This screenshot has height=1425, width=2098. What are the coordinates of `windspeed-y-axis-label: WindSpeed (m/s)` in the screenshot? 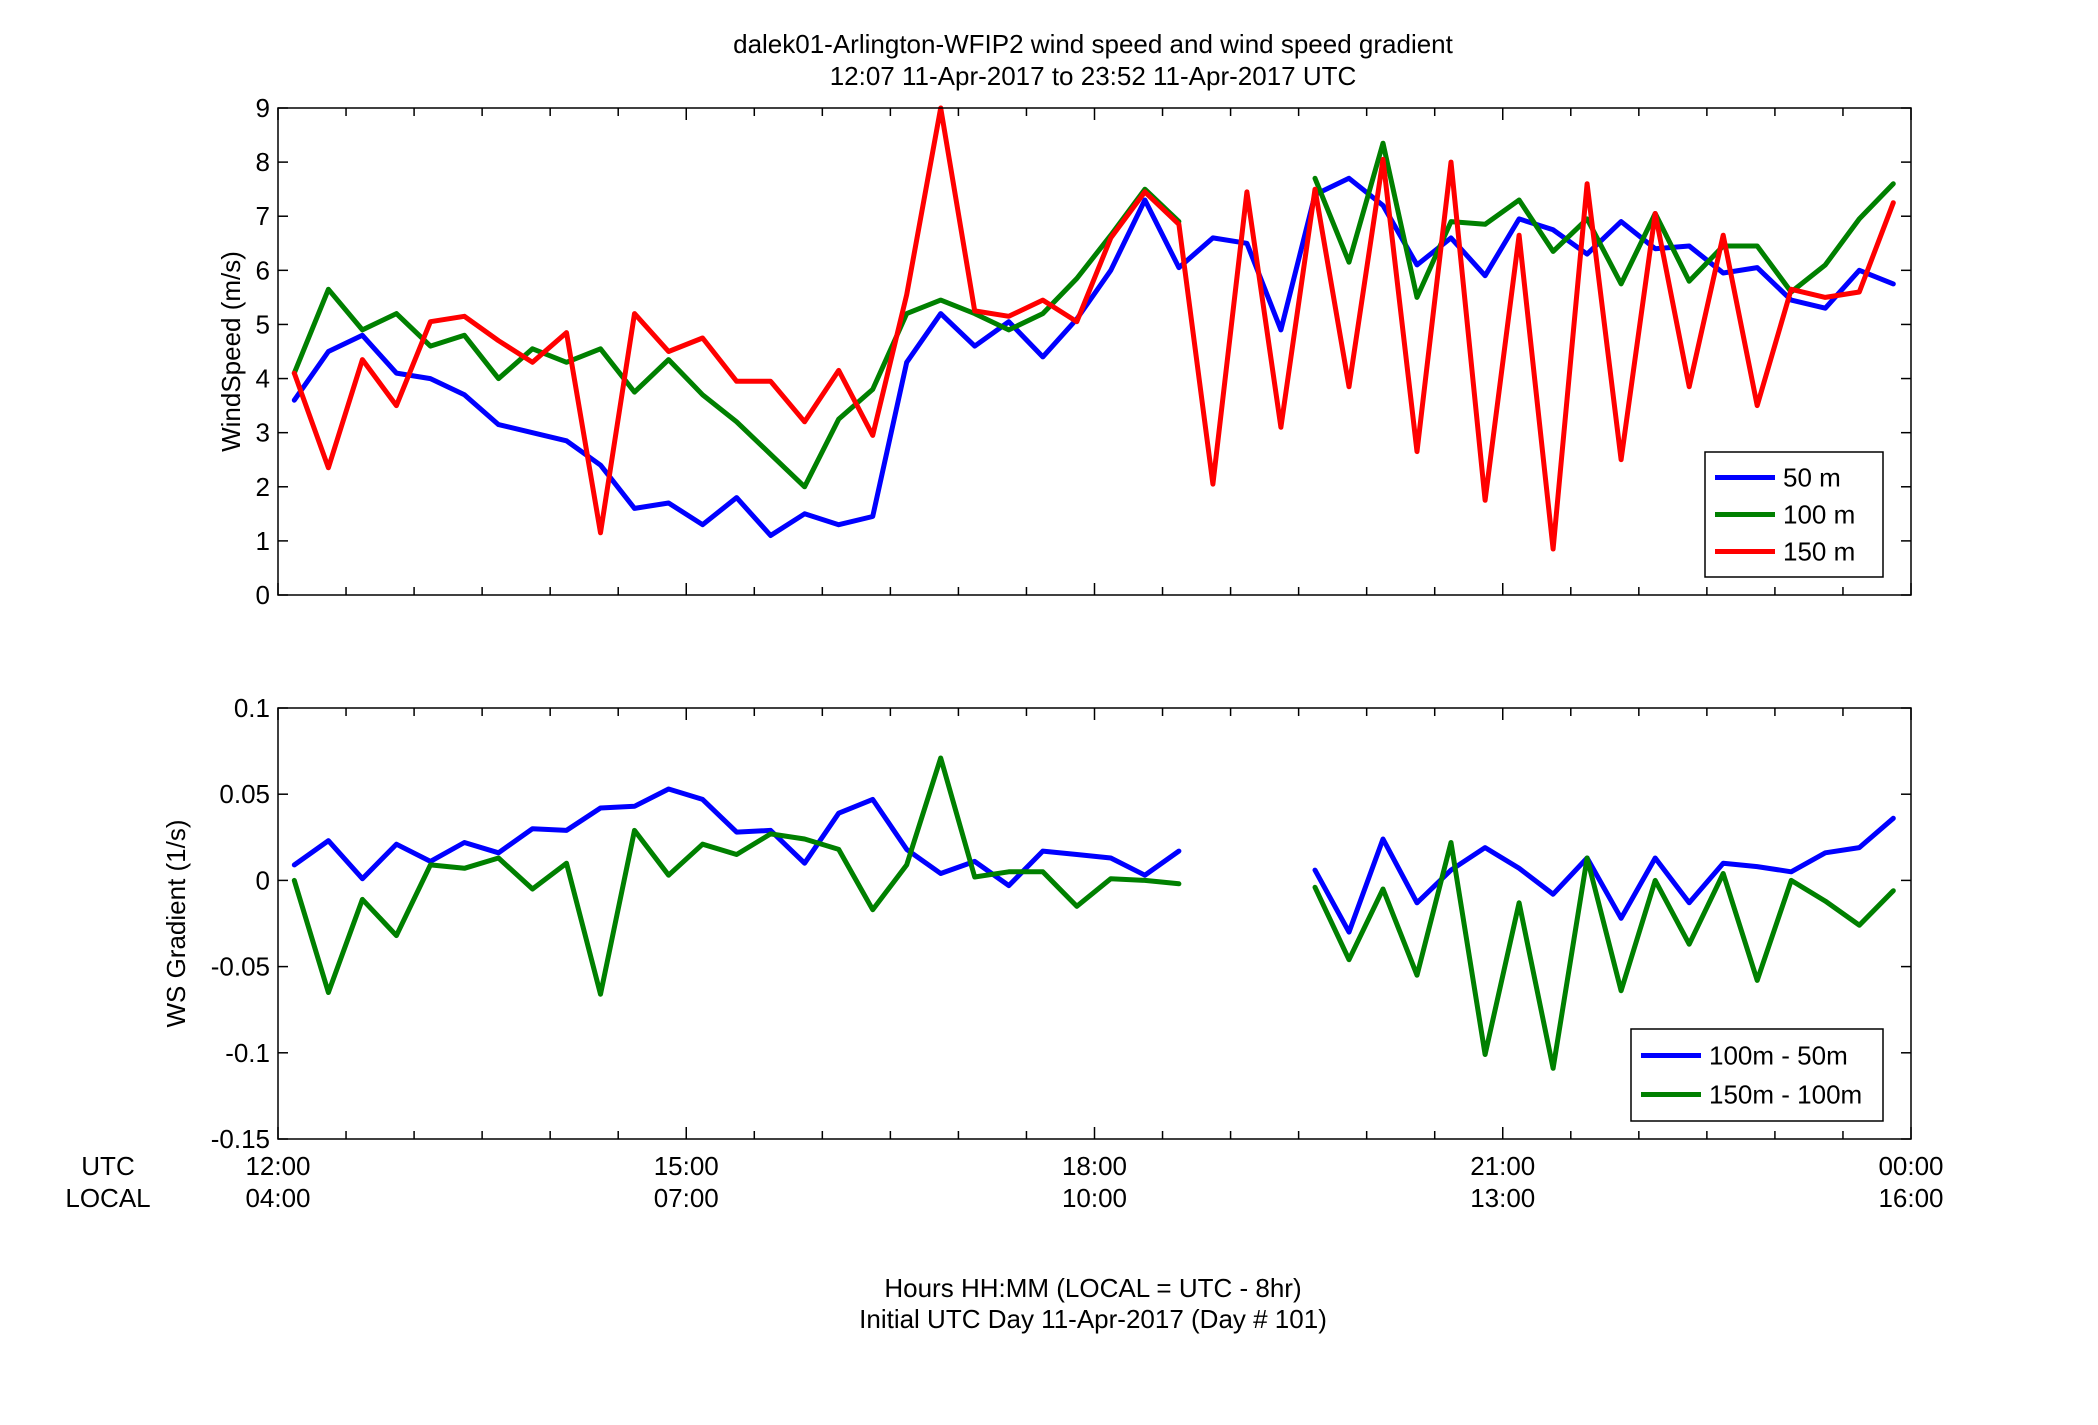 It's located at (231, 351).